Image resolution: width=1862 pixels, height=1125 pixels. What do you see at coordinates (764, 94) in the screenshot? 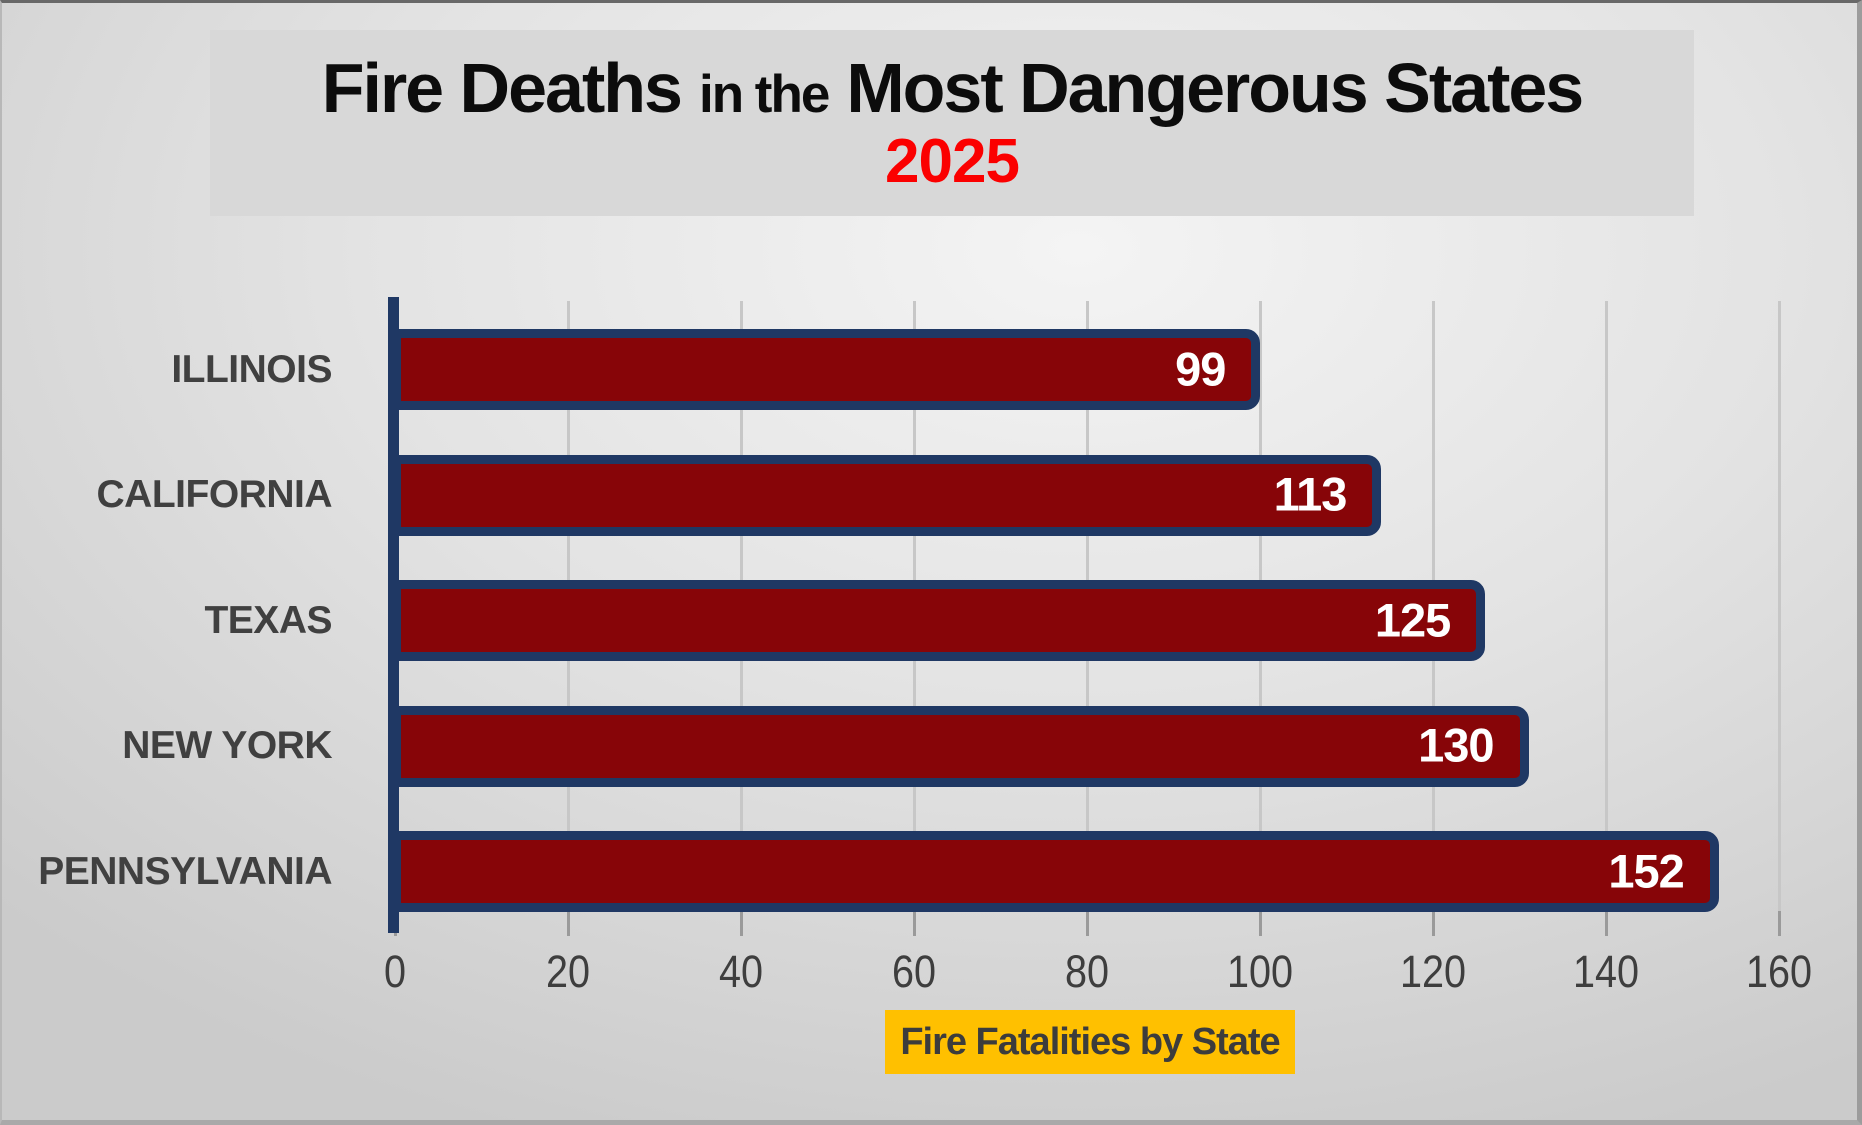
I see `chart-title-part2: in the` at bounding box center [764, 94].